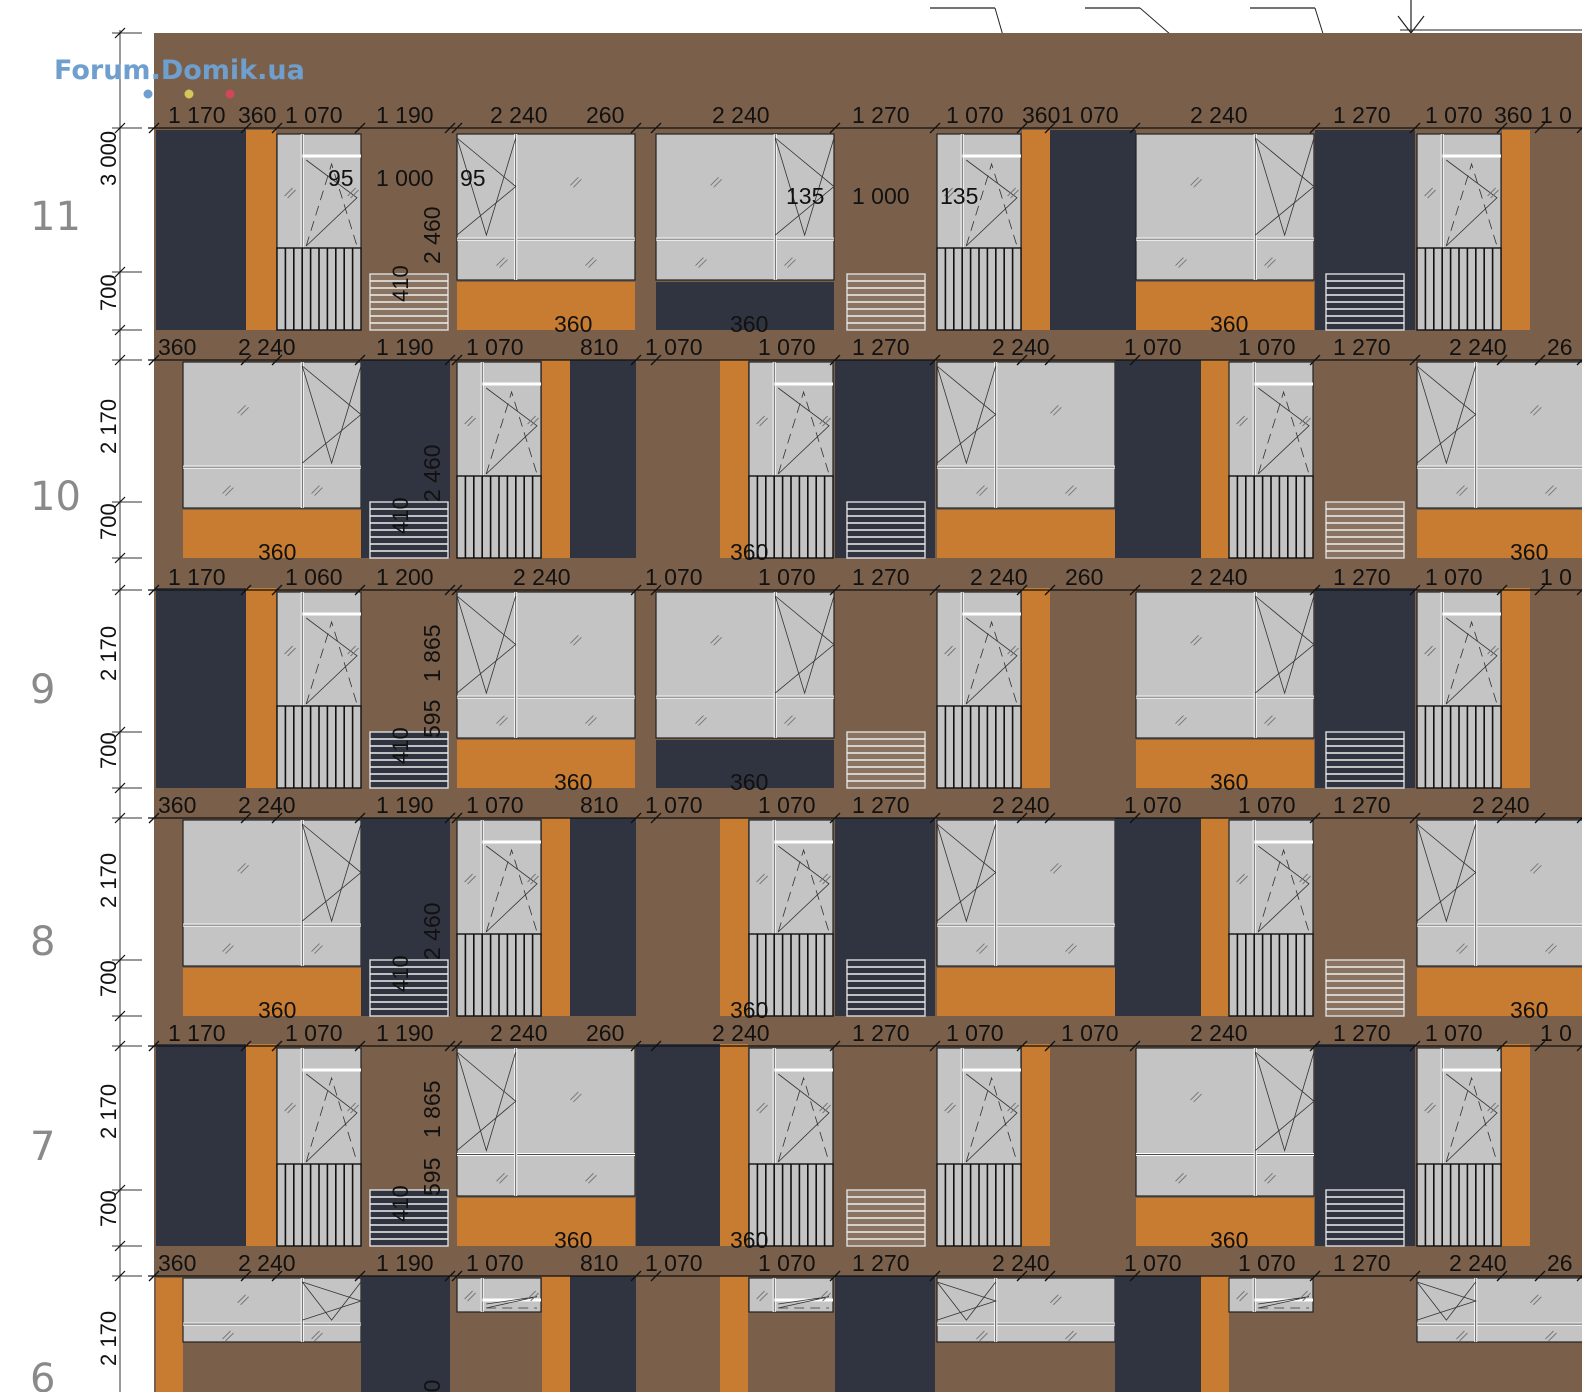 Image resolution: width=1582 pixels, height=1392 pixels. What do you see at coordinates (959, 196) in the screenshot?
I see `inner-dimension-label: 135` at bounding box center [959, 196].